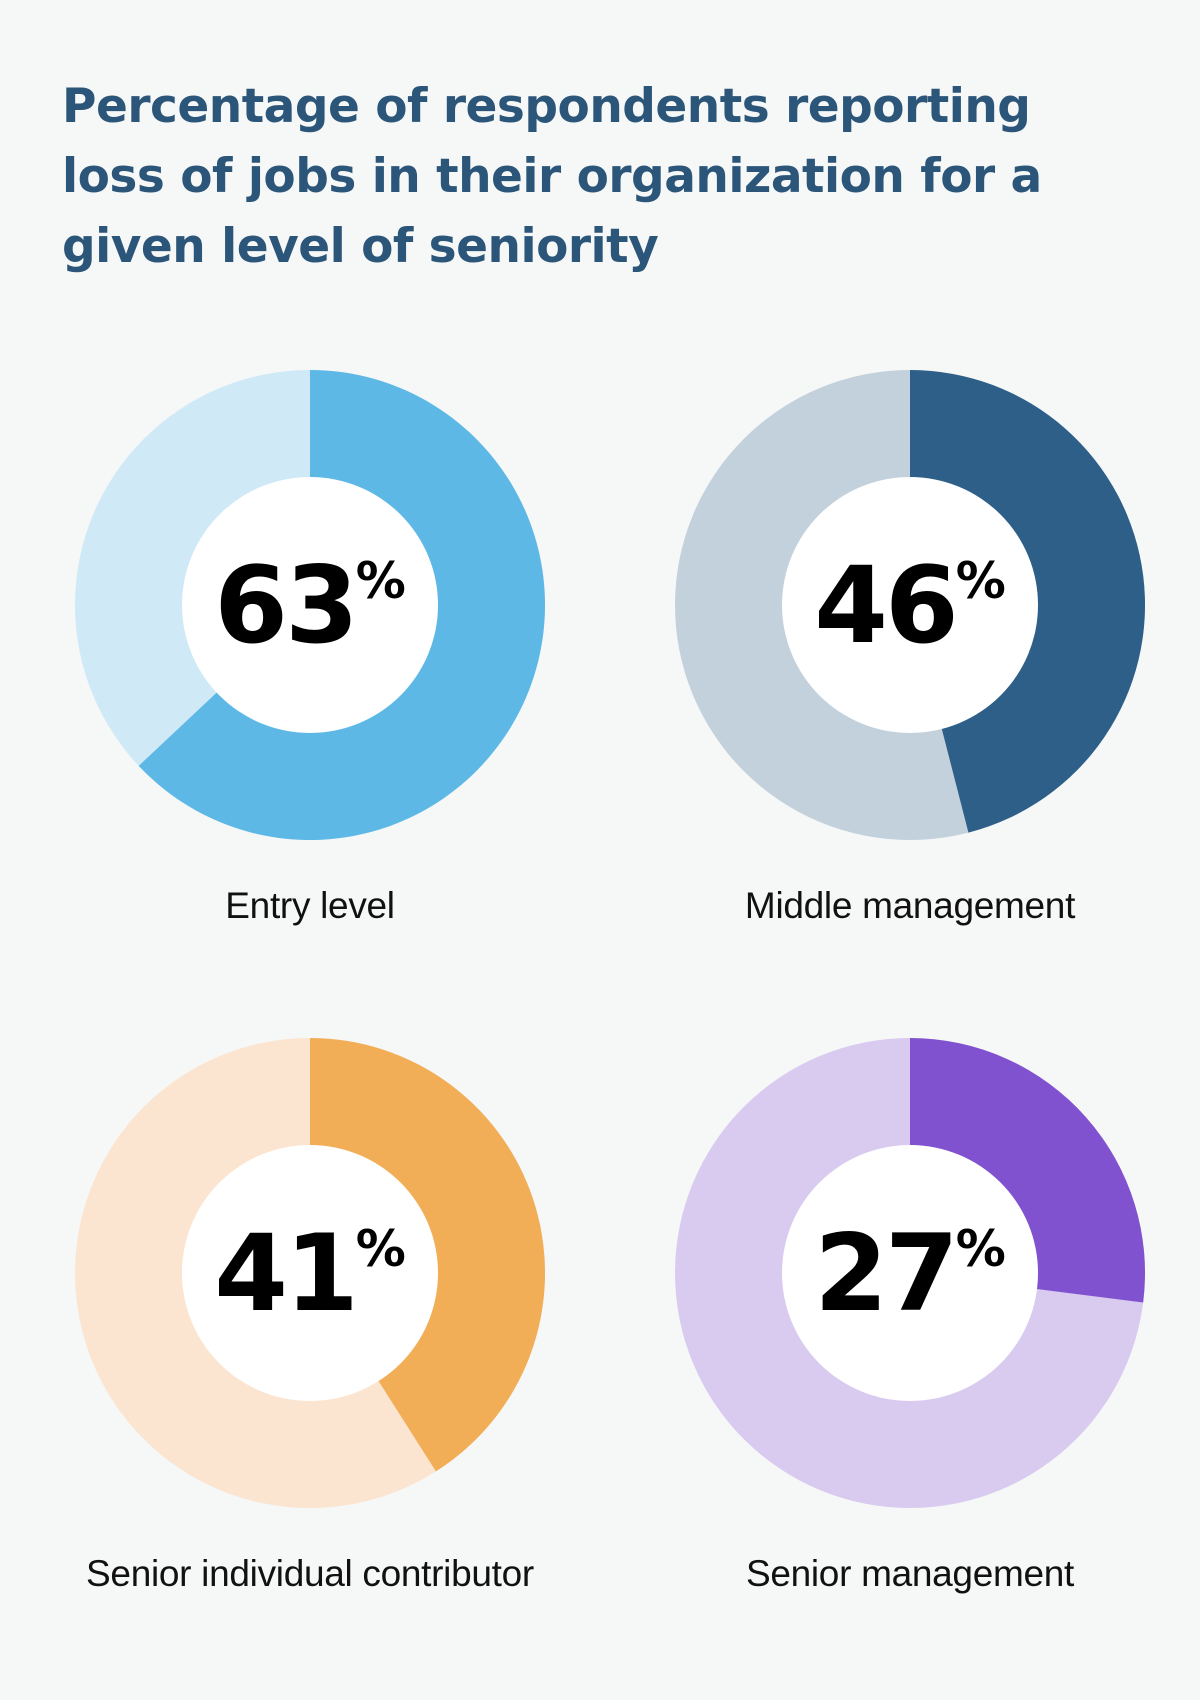 The height and width of the screenshot is (1700, 1200). I want to click on donut-chart-entry-level: 63%, so click(310, 605).